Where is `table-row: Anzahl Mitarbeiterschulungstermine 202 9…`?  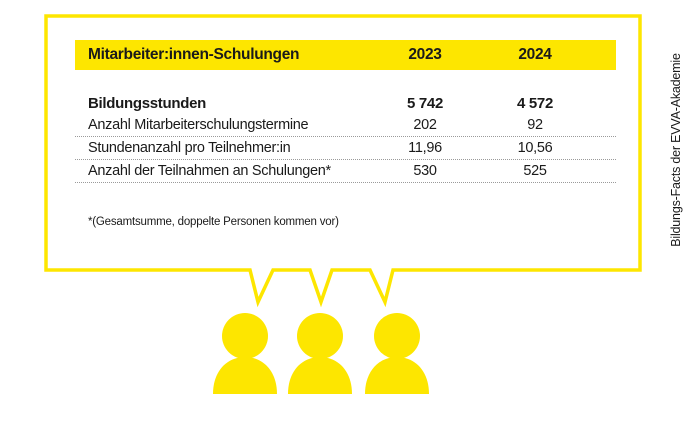
table-row: Anzahl Mitarbeiterschulungstermine 202 9… is located at coordinates (345, 125).